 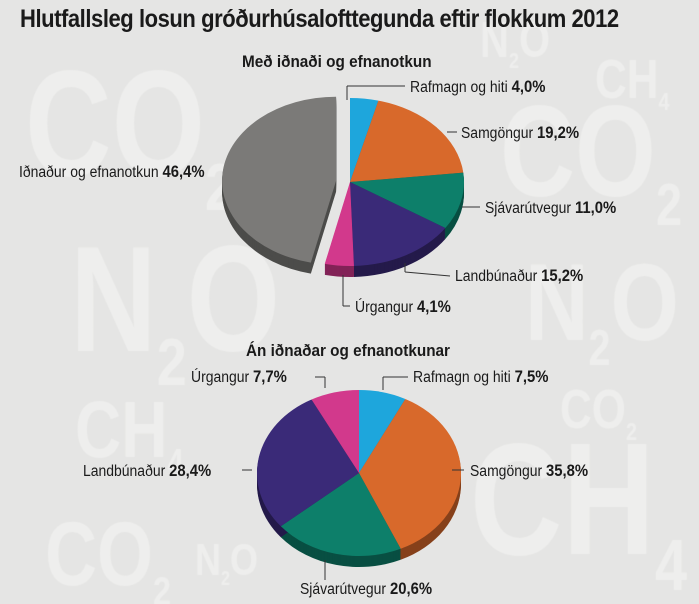 I want to click on pie1-label-idnadur: Iðnaður og efnanotkun 46,4%, so click(x=112, y=172).